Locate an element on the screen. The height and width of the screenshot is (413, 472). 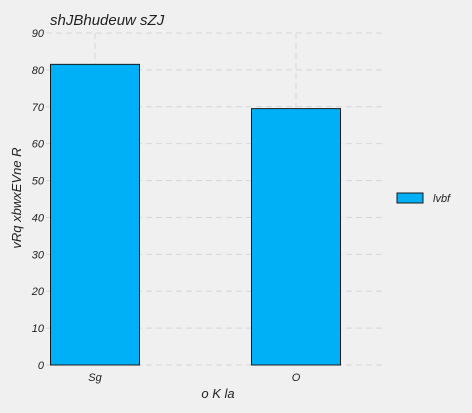
y-tick-label: 10 is located at coordinates (38, 329).